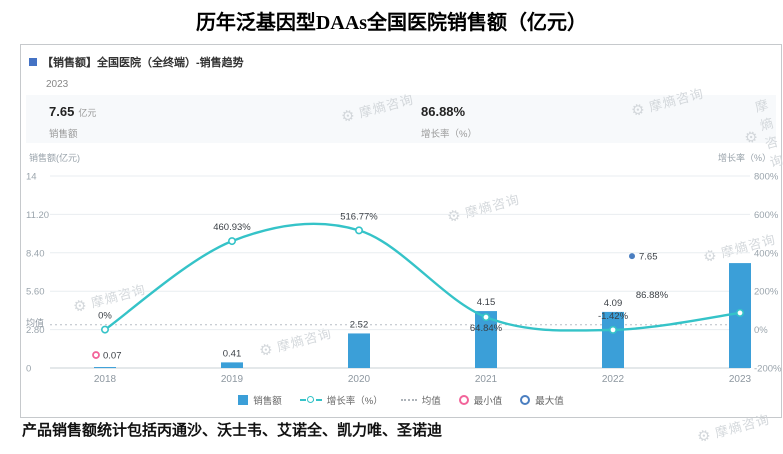 The image size is (783, 454). I want to click on panel-header: 【销售额】全国医院（全终端）-销售趋势, so click(136, 62).